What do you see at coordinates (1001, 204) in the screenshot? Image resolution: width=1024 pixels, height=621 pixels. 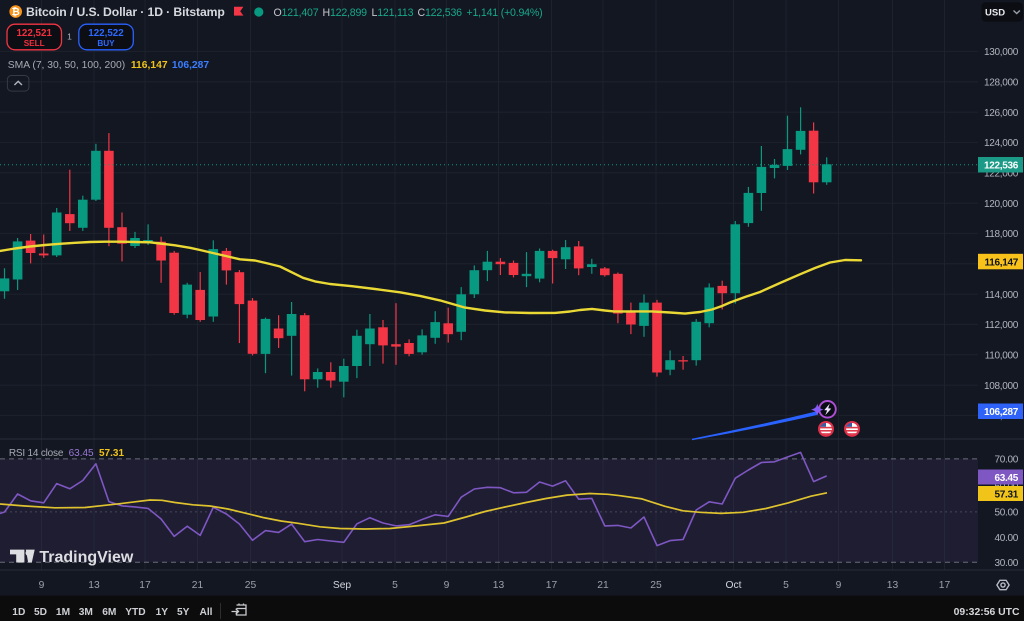 I see `svg-text: 120,000` at bounding box center [1001, 204].